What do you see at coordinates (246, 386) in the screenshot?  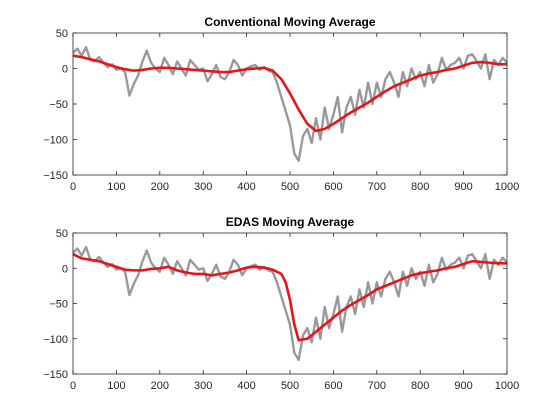 I see `x-tick-label-bottom: 400` at bounding box center [246, 386].